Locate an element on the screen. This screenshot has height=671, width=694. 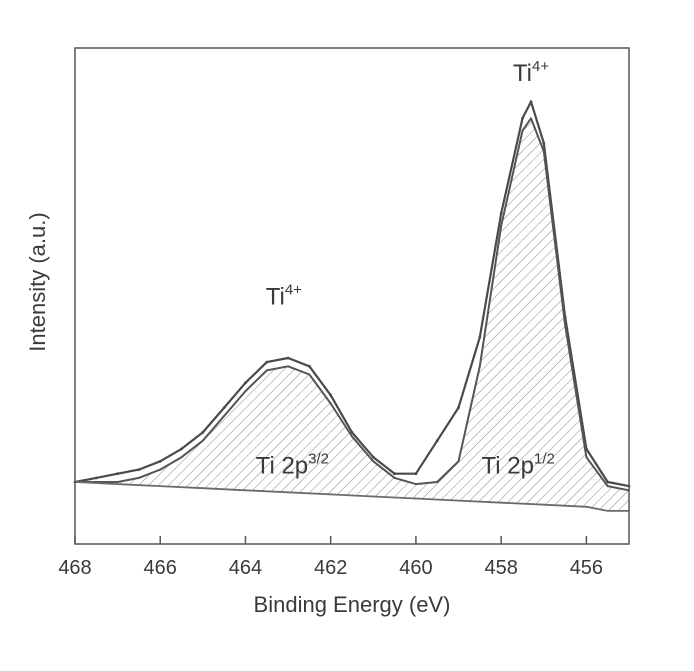
x-tick-label: 464 is located at coordinates (245, 568).